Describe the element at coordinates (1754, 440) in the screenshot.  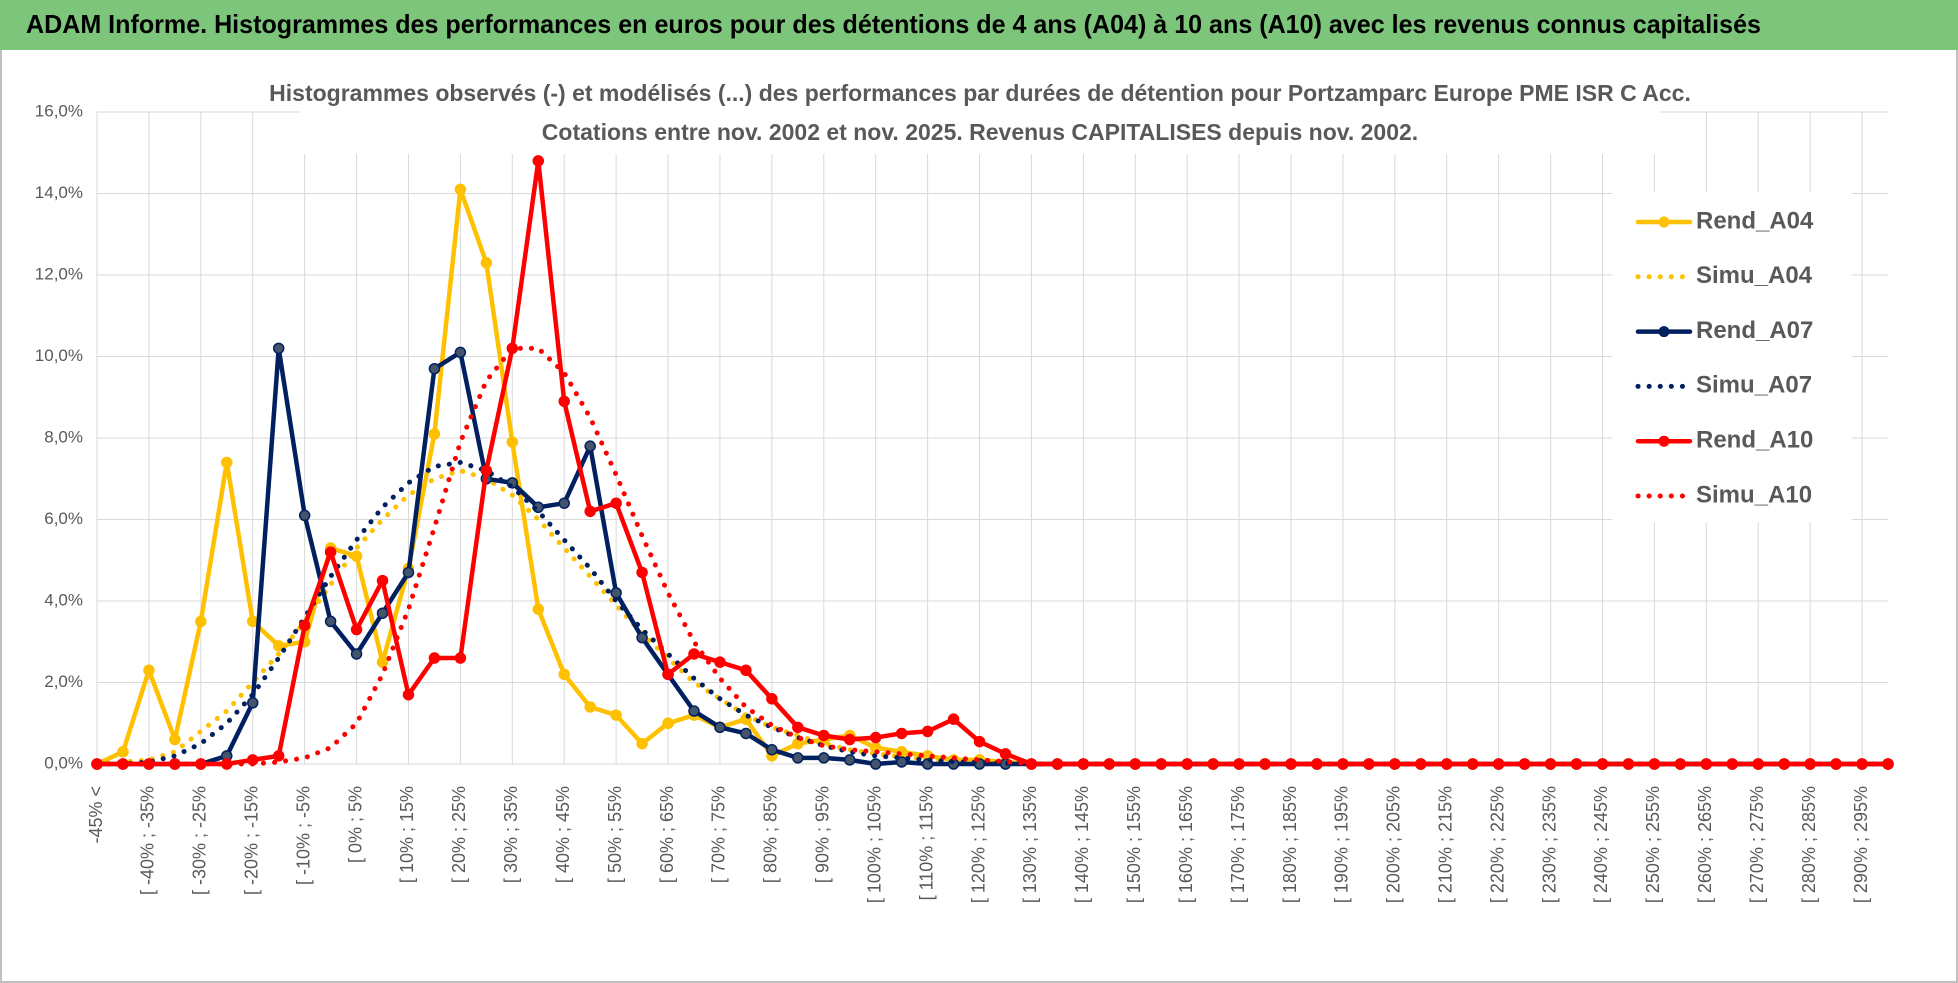
I see `legend-label: Rend_A10` at that location.